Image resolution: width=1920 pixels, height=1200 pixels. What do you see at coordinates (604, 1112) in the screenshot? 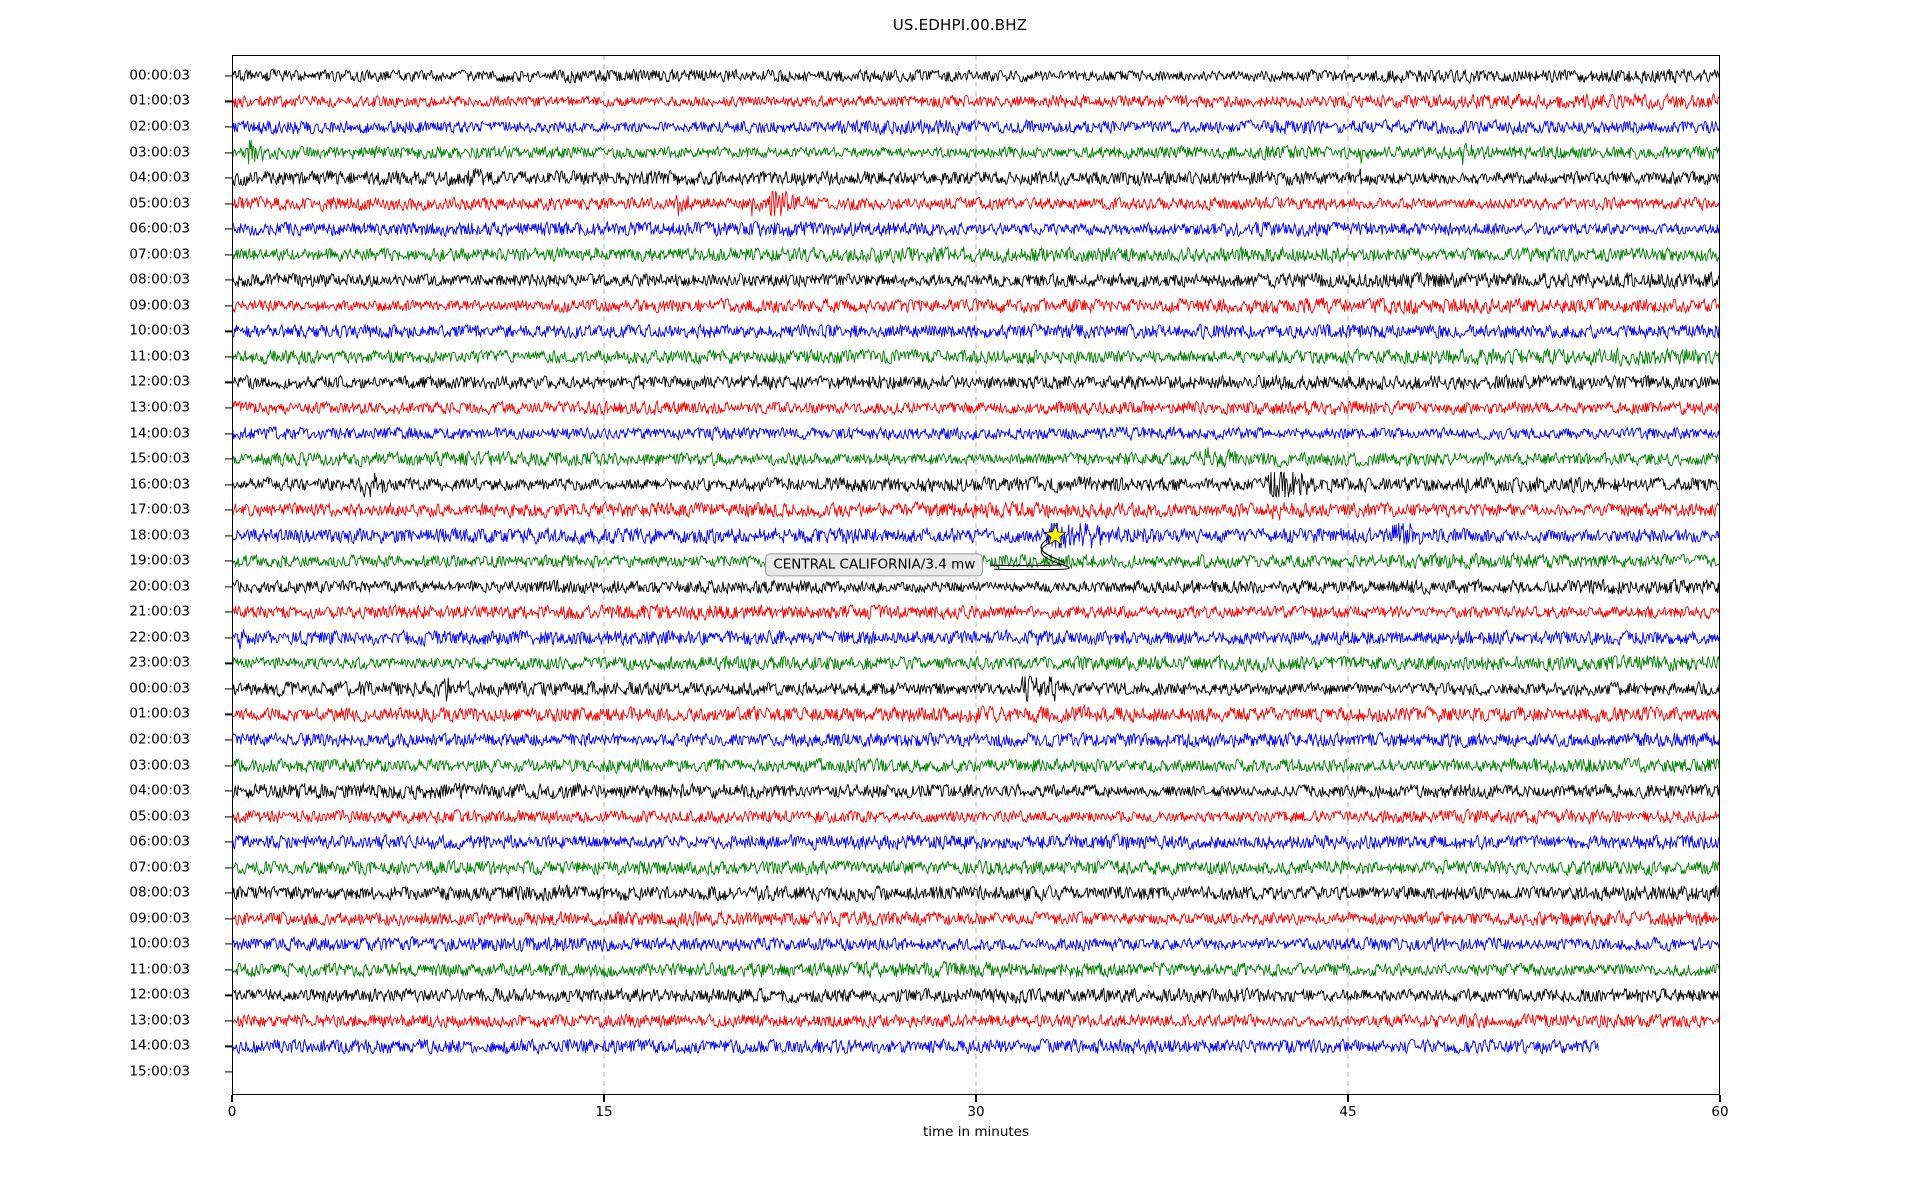
I see `x-axis-tick-label: 15` at bounding box center [604, 1112].